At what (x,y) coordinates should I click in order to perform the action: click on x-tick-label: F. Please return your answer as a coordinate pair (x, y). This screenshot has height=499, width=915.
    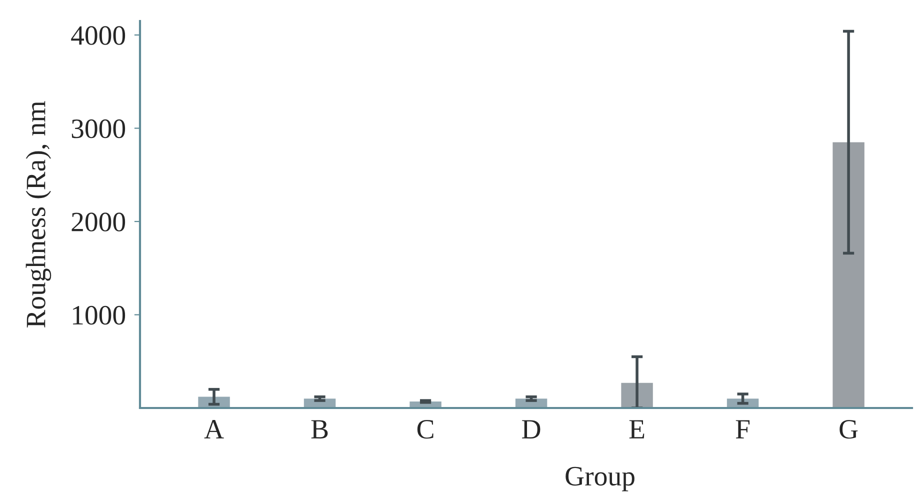
    Looking at the image, I should click on (743, 429).